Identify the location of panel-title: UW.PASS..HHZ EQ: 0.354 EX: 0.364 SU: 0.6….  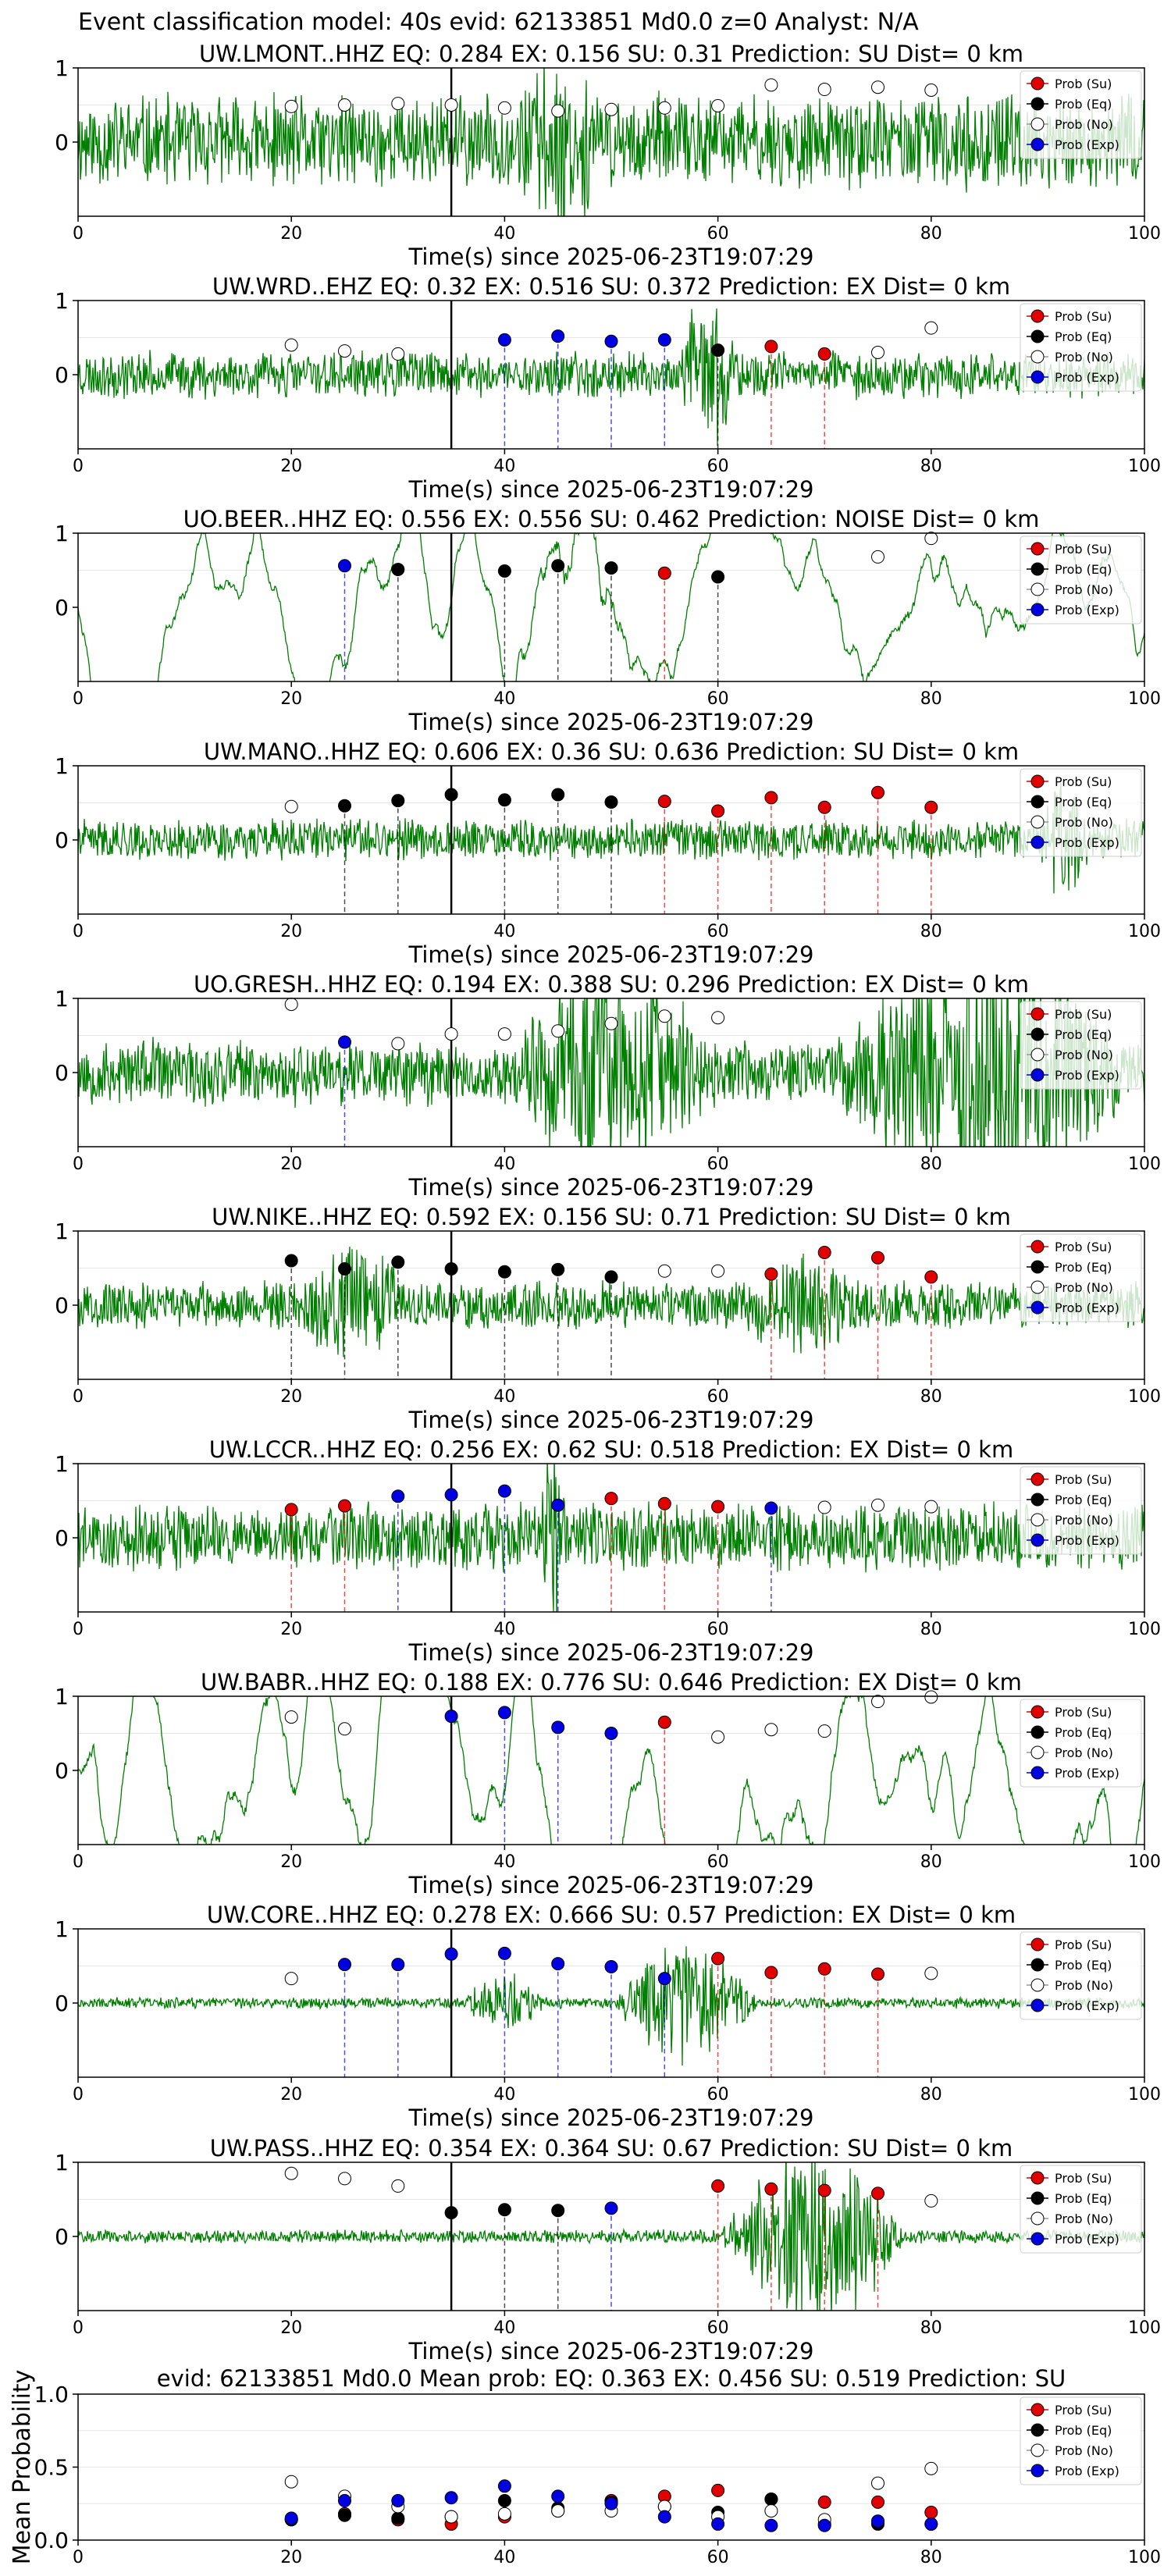
(611, 2148).